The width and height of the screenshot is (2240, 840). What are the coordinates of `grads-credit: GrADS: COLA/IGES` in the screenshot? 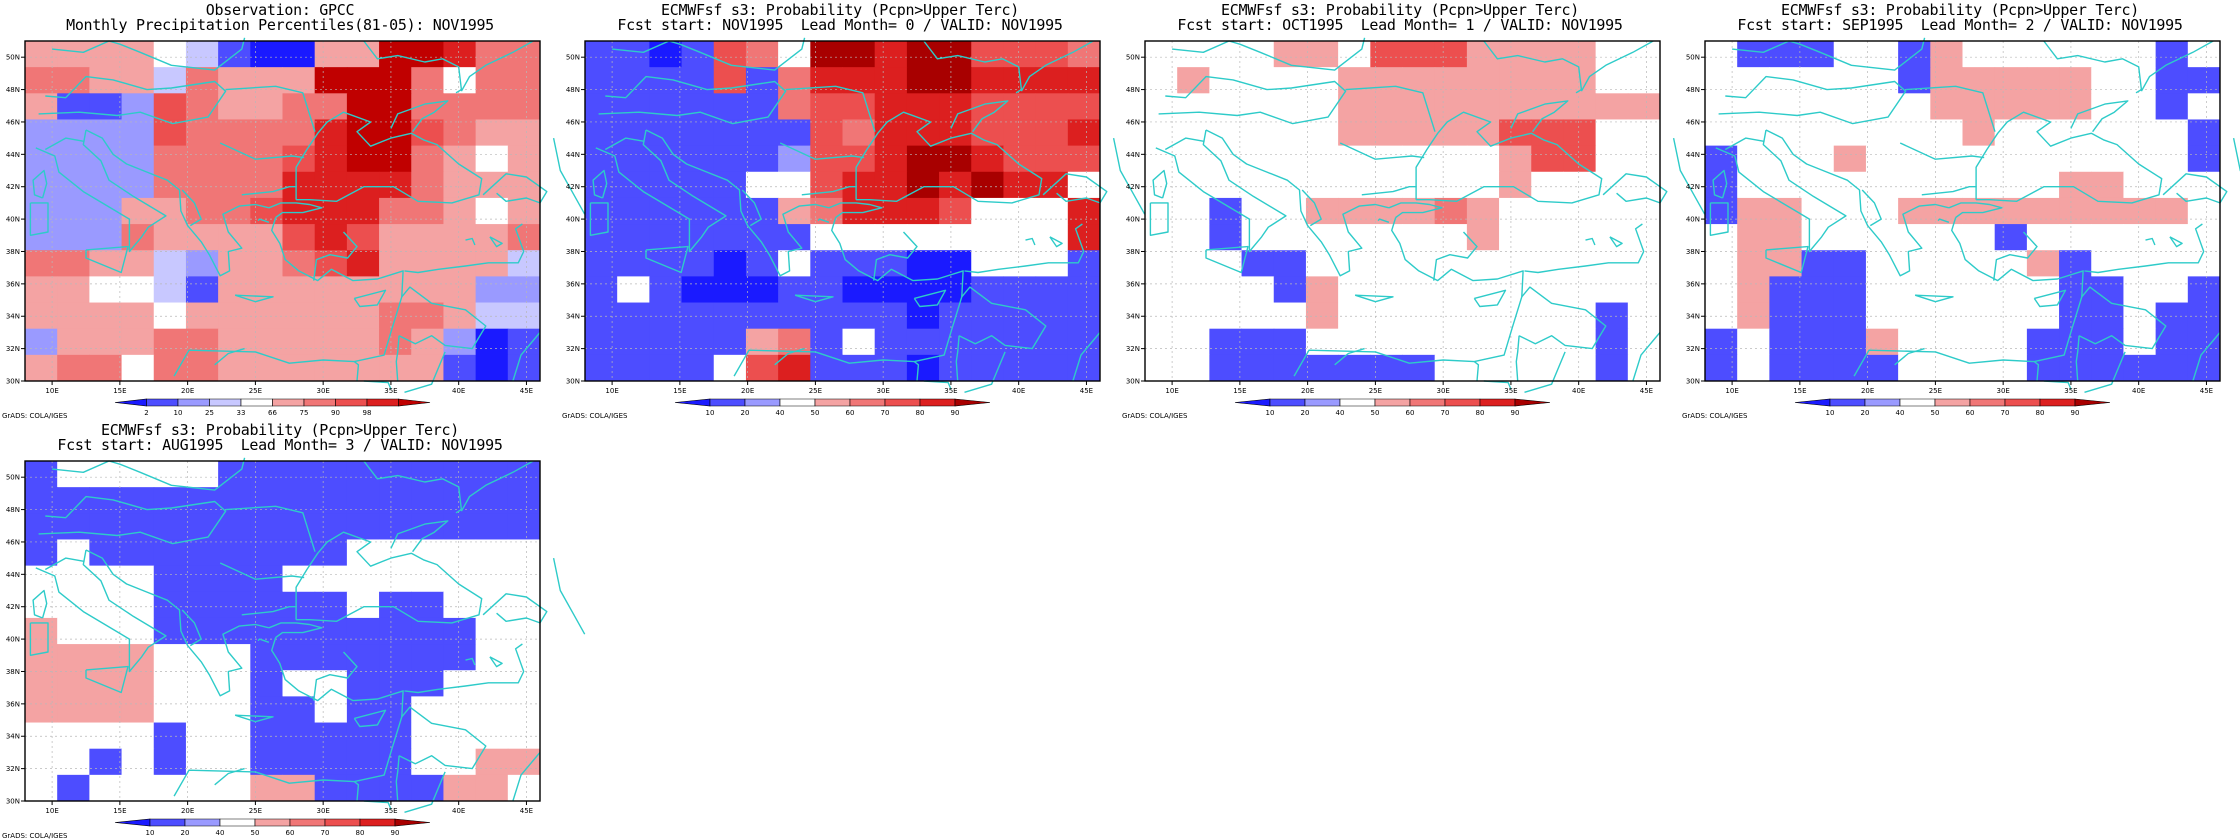 It's located at (35, 416).